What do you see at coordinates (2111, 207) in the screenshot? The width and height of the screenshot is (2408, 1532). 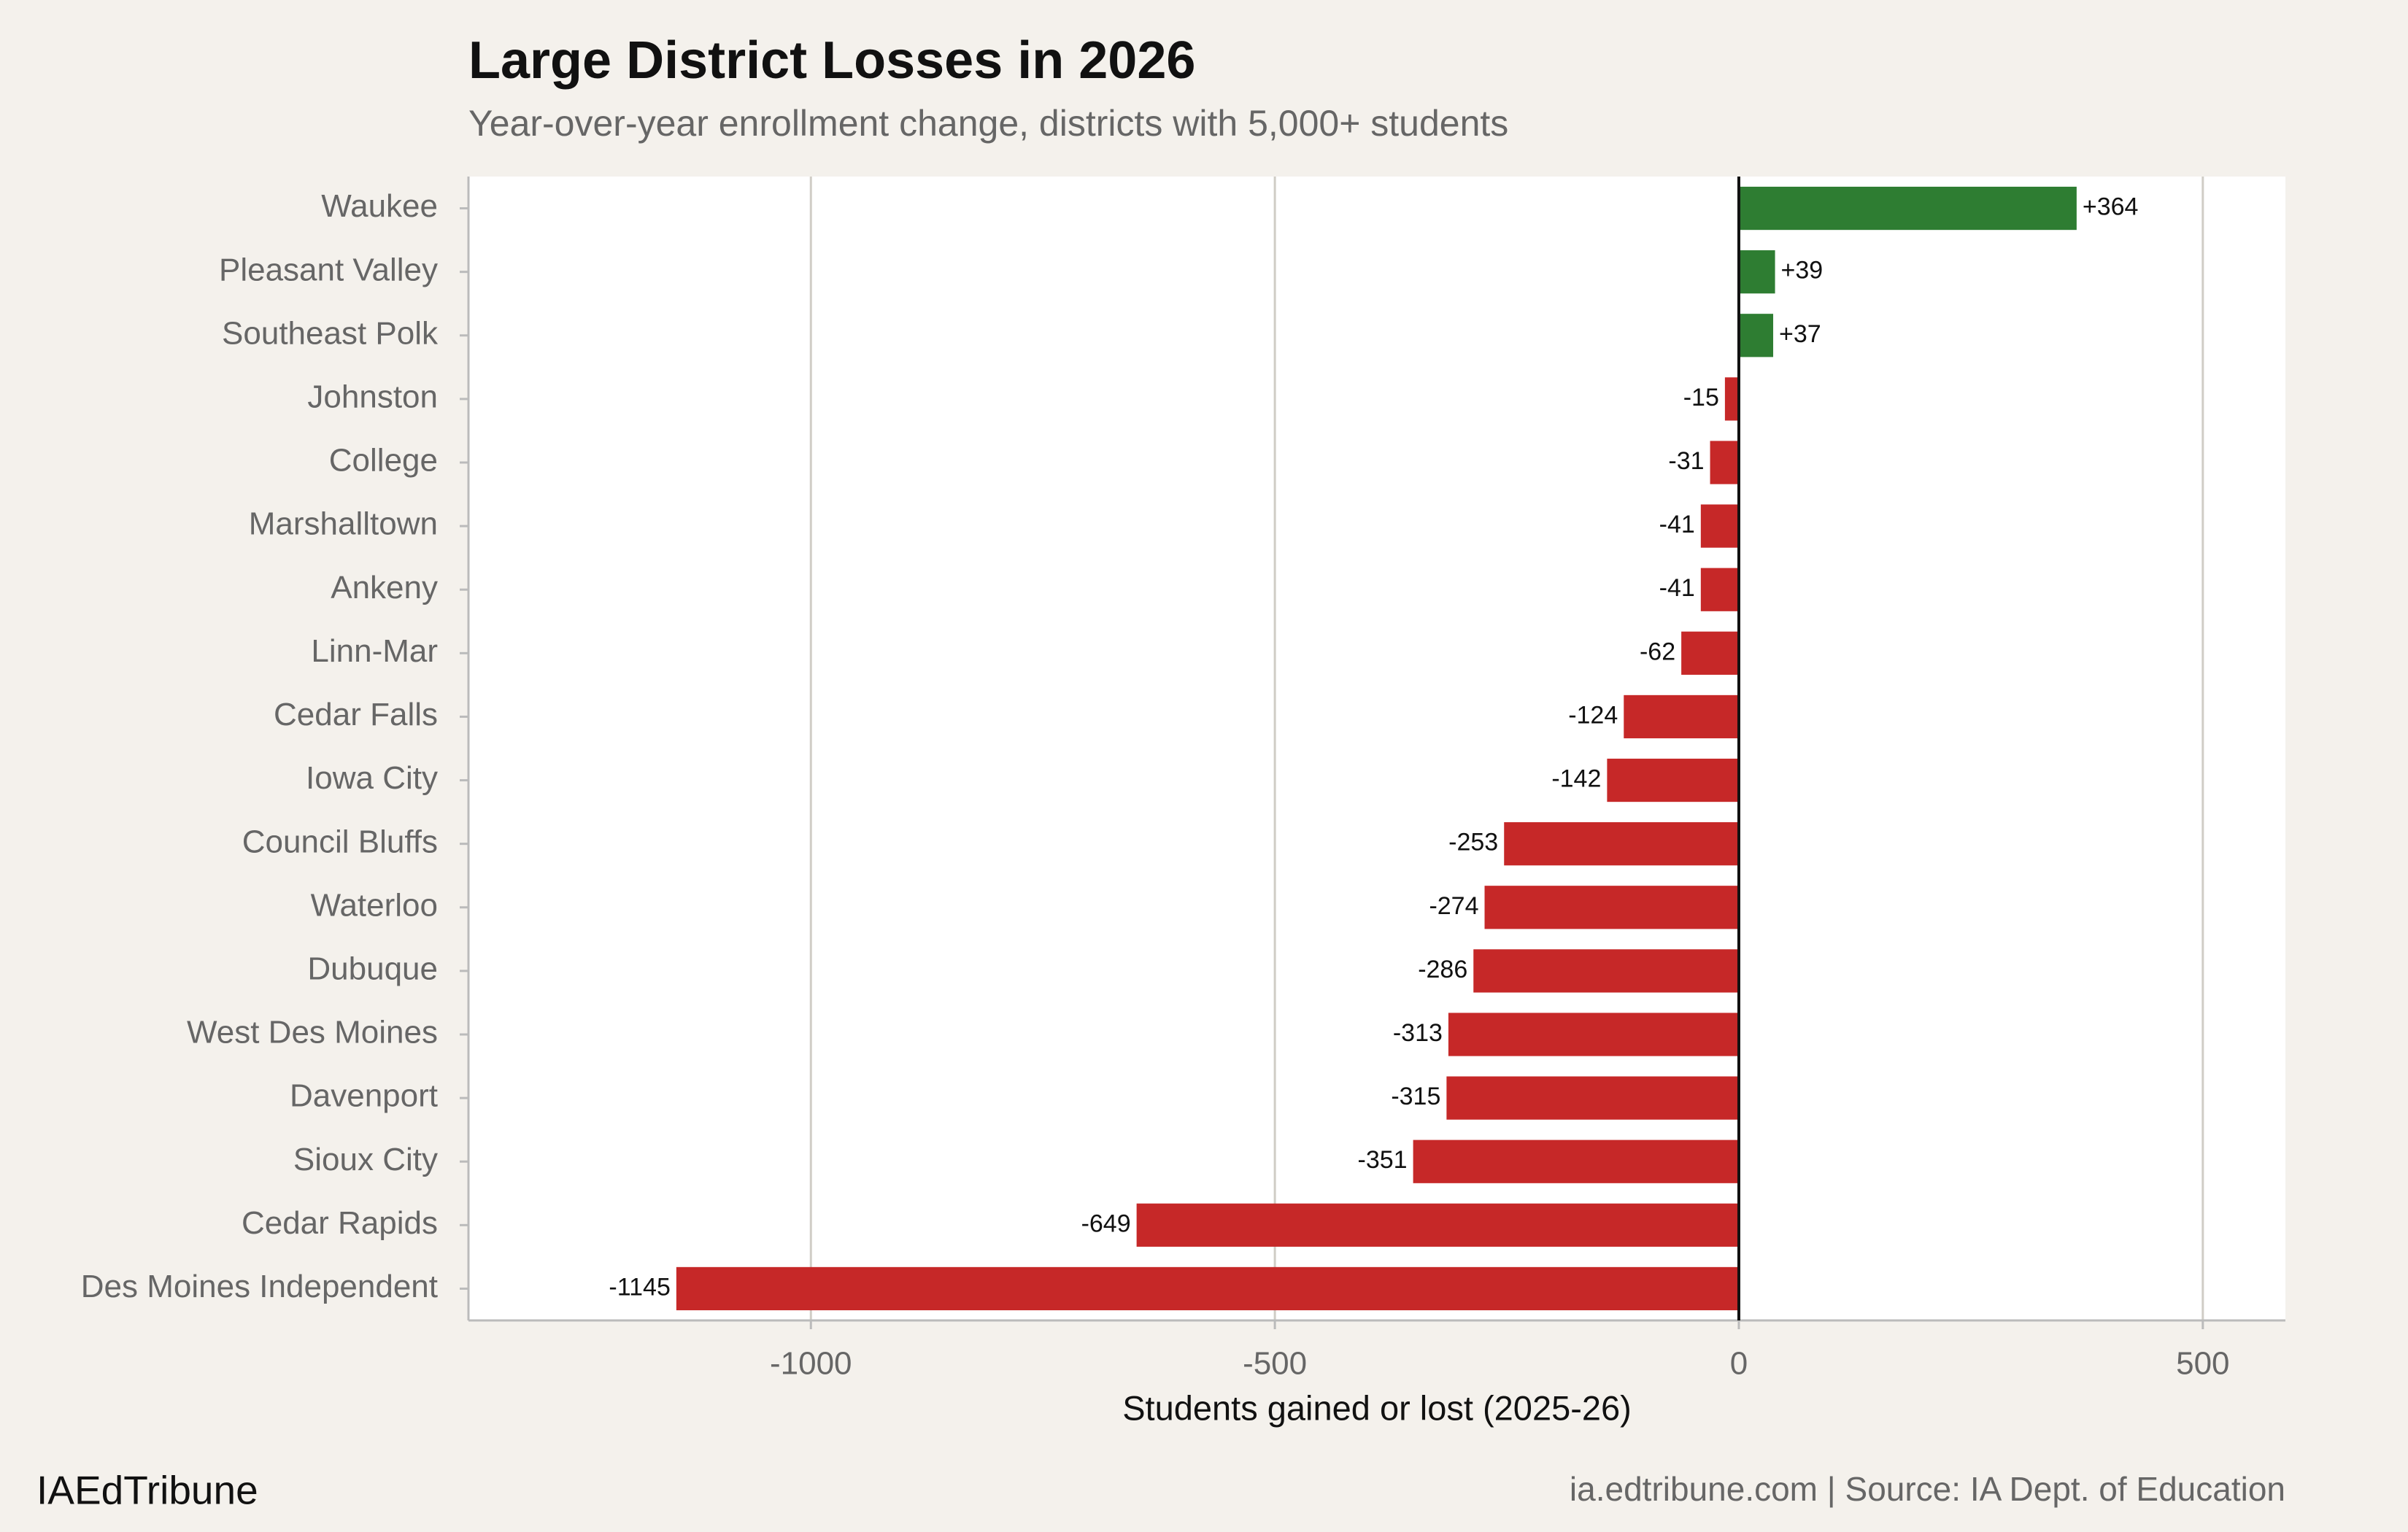 I see `value-label: +364` at bounding box center [2111, 207].